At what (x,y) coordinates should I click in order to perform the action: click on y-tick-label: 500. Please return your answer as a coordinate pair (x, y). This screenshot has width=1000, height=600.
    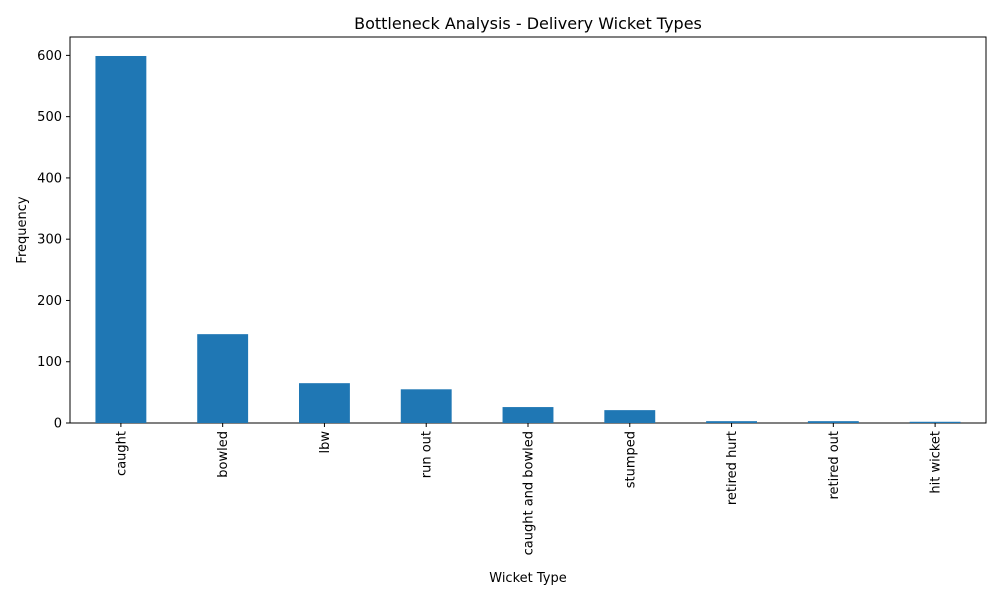
    Looking at the image, I should click on (49, 117).